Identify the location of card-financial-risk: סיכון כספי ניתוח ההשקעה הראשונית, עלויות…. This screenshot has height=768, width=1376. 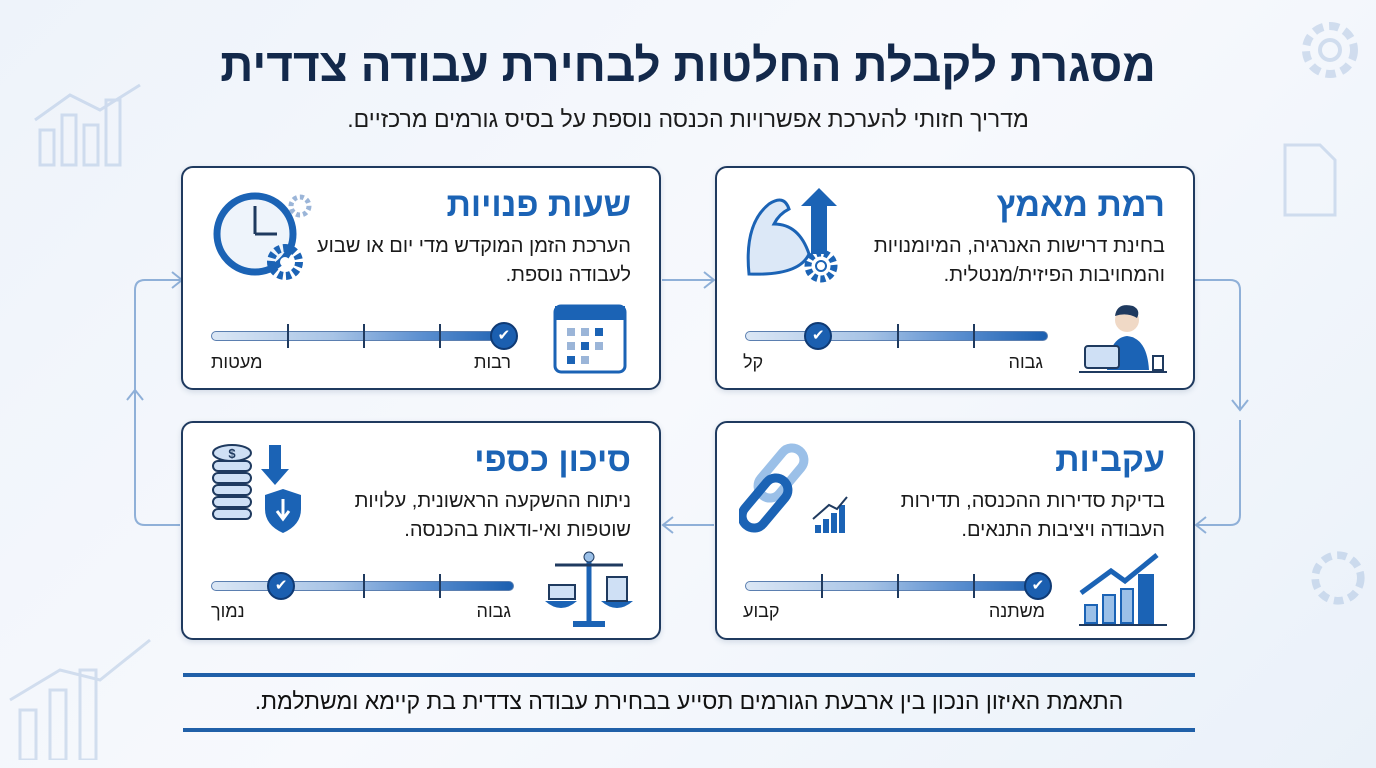
(421, 530).